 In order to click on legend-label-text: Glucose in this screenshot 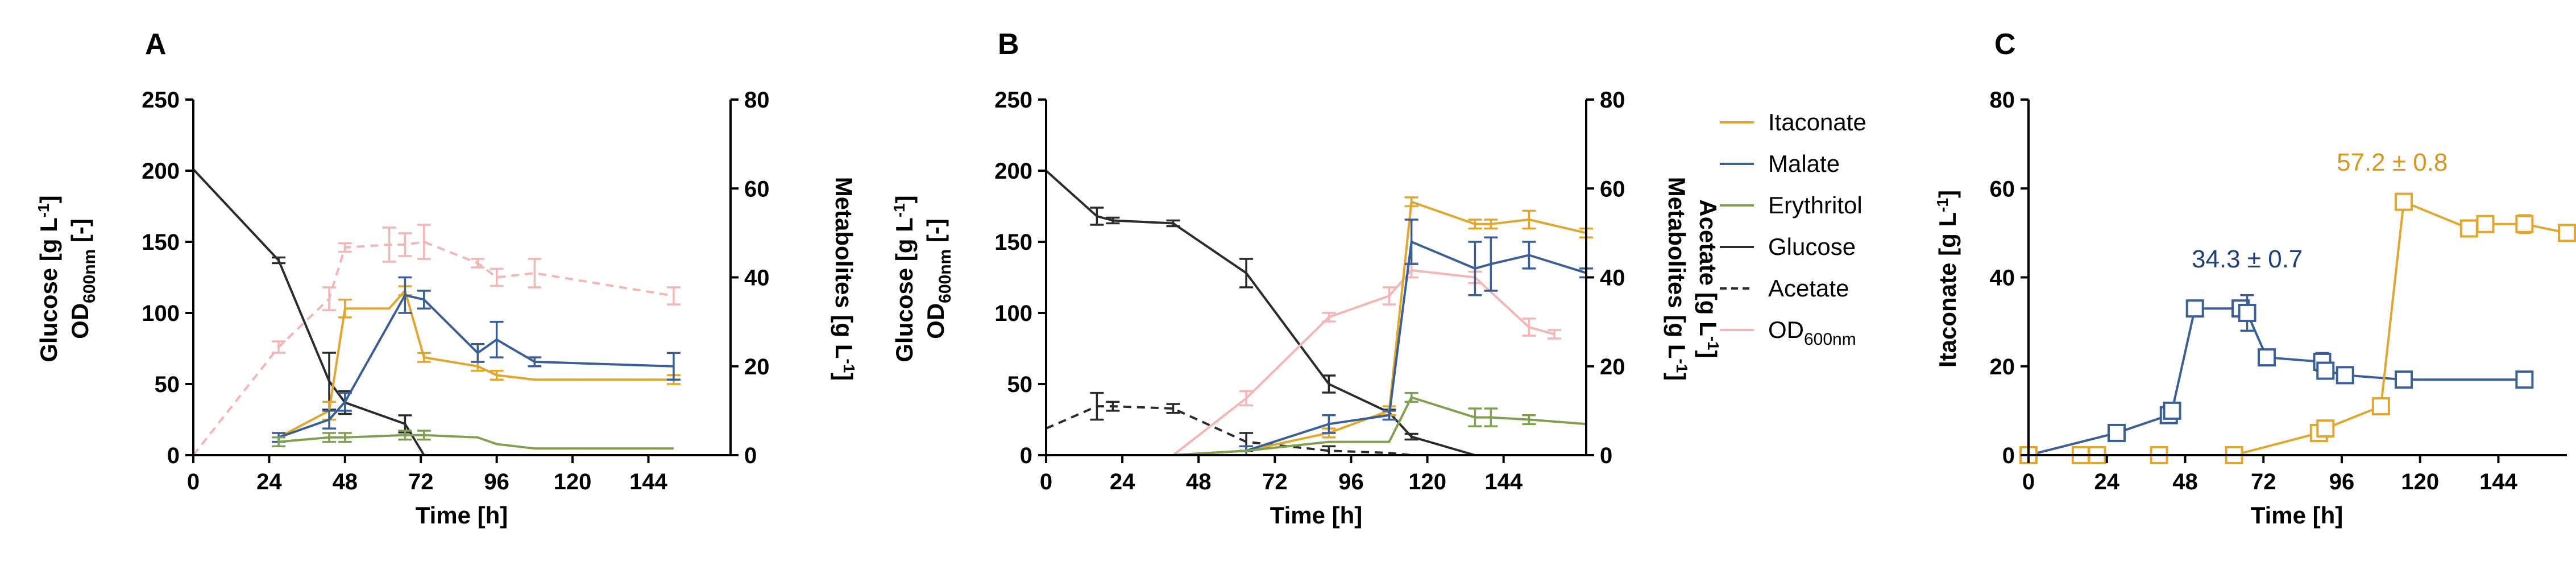, I will do `click(1812, 247)`.